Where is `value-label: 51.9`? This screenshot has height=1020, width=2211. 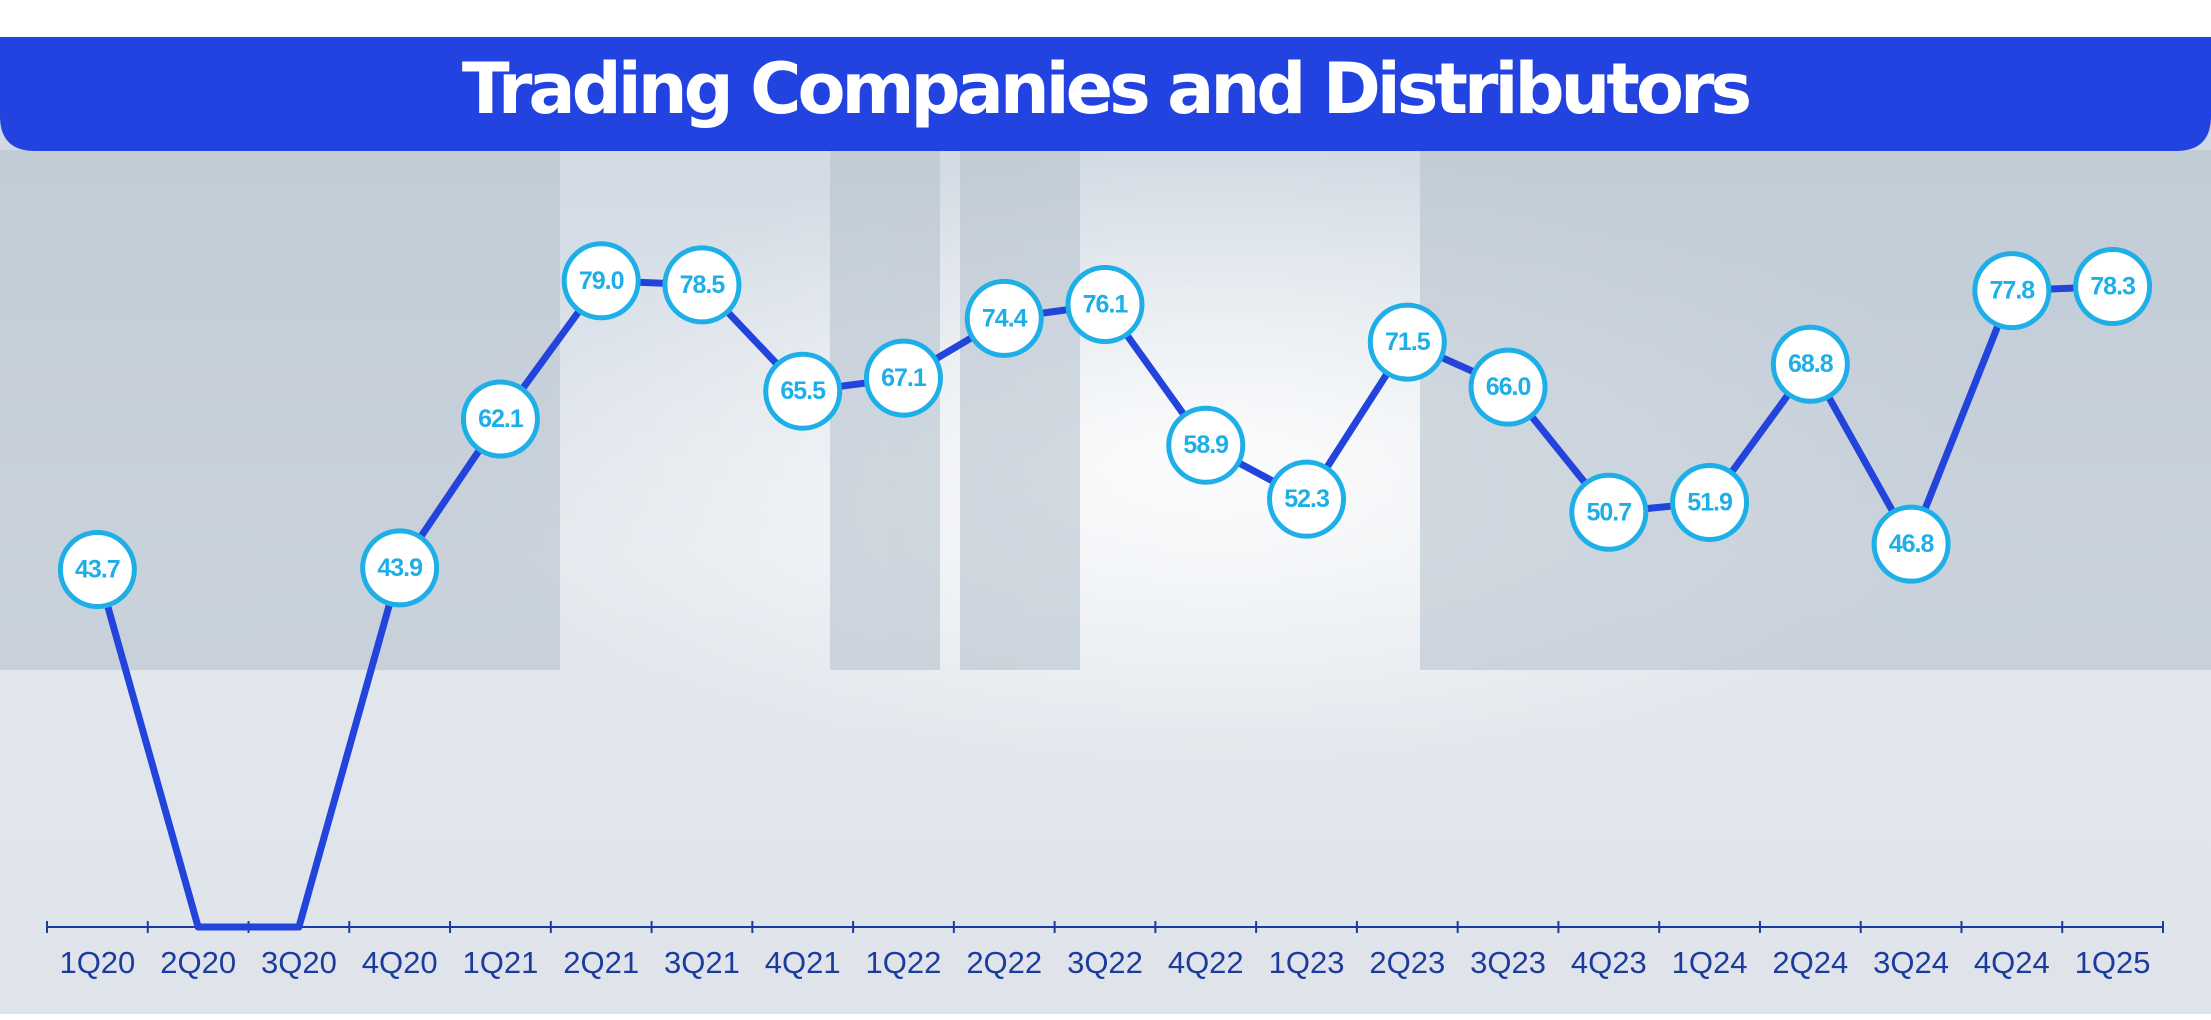
value-label: 51.9 is located at coordinates (1709, 502).